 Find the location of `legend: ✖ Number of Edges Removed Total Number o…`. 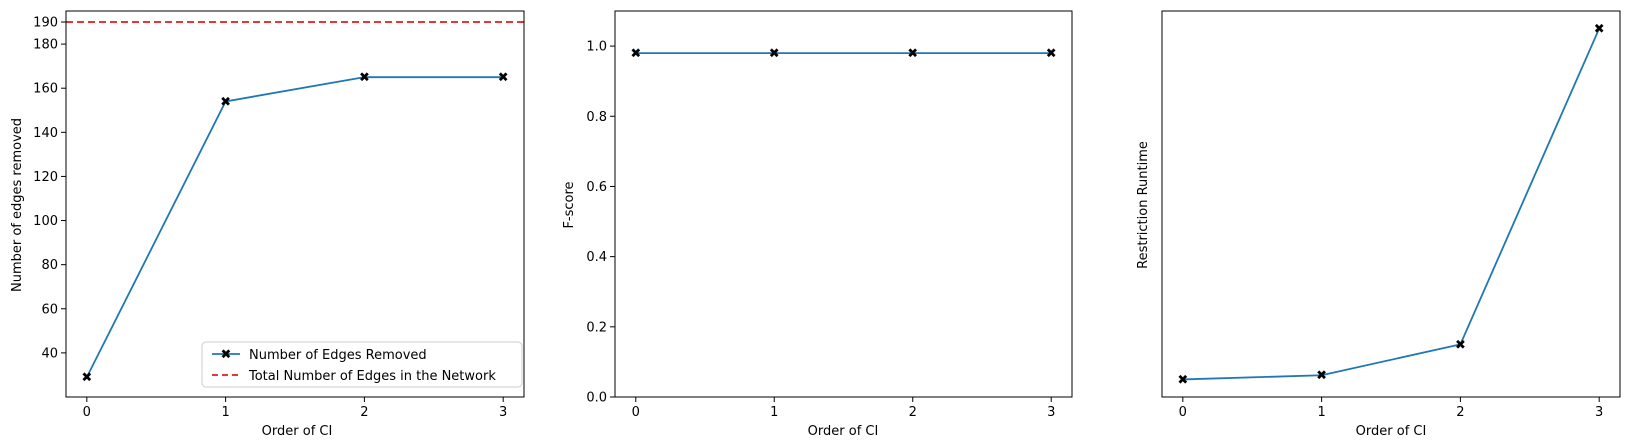

legend: ✖ Number of Edges Removed Total Number o… is located at coordinates (362, 364).